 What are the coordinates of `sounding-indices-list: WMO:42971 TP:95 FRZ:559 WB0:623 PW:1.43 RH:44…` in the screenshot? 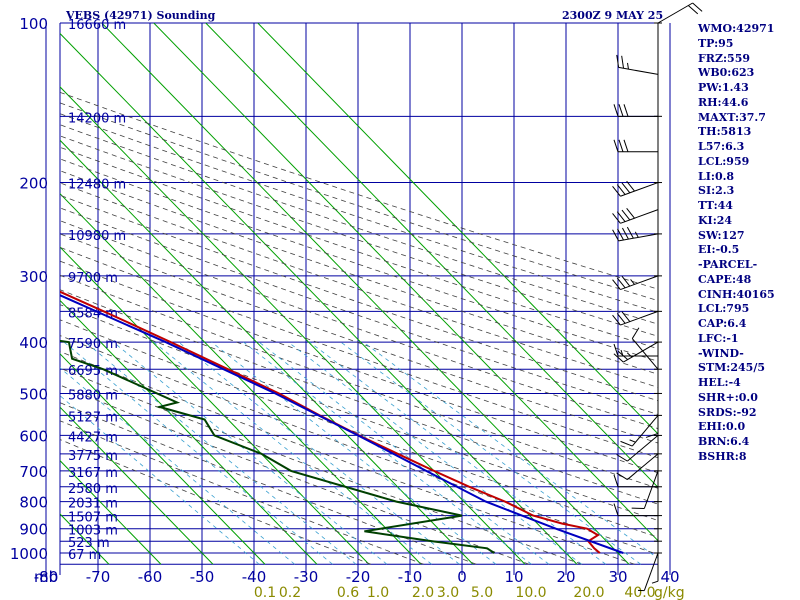 It's located at (749, 243).